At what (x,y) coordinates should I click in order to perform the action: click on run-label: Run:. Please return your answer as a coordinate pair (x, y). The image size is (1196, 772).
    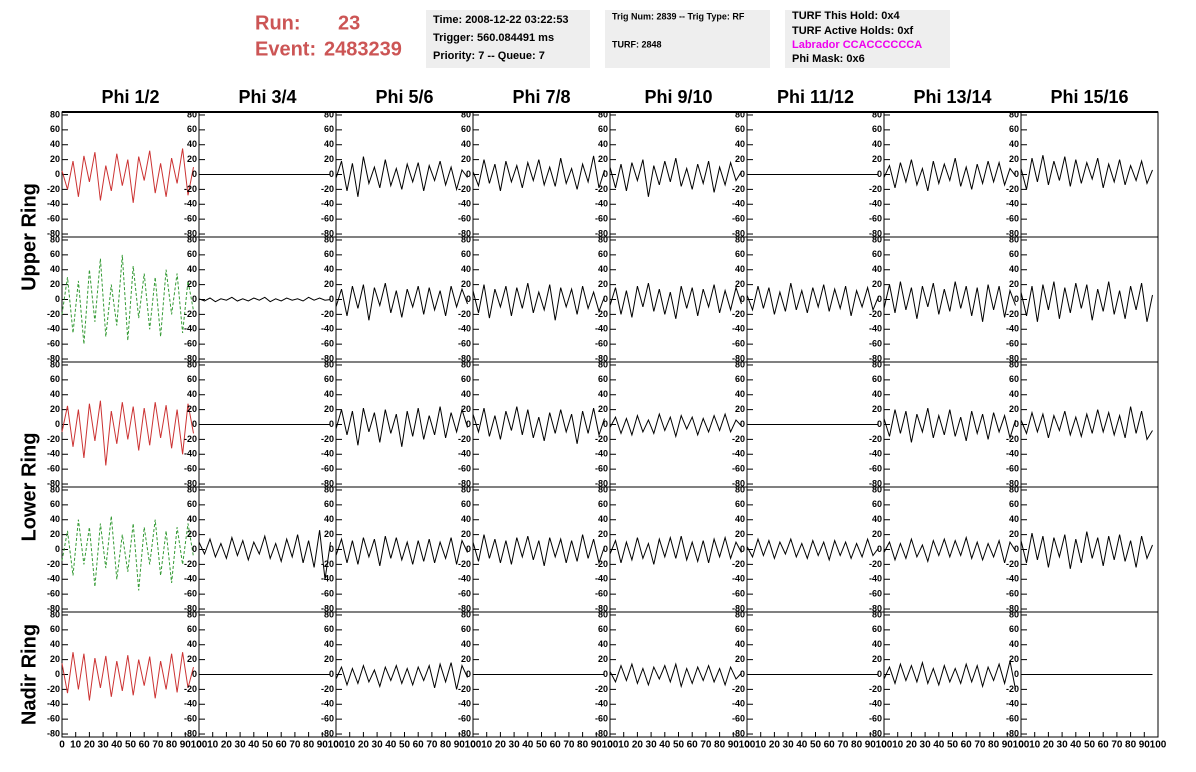
    Looking at the image, I should click on (278, 23).